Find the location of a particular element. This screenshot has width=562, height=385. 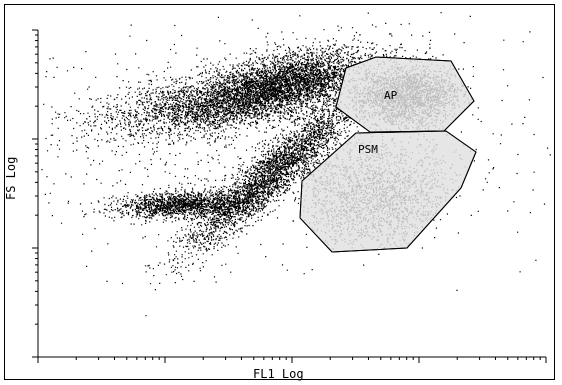

gate-outline is located at coordinates (388, 191).